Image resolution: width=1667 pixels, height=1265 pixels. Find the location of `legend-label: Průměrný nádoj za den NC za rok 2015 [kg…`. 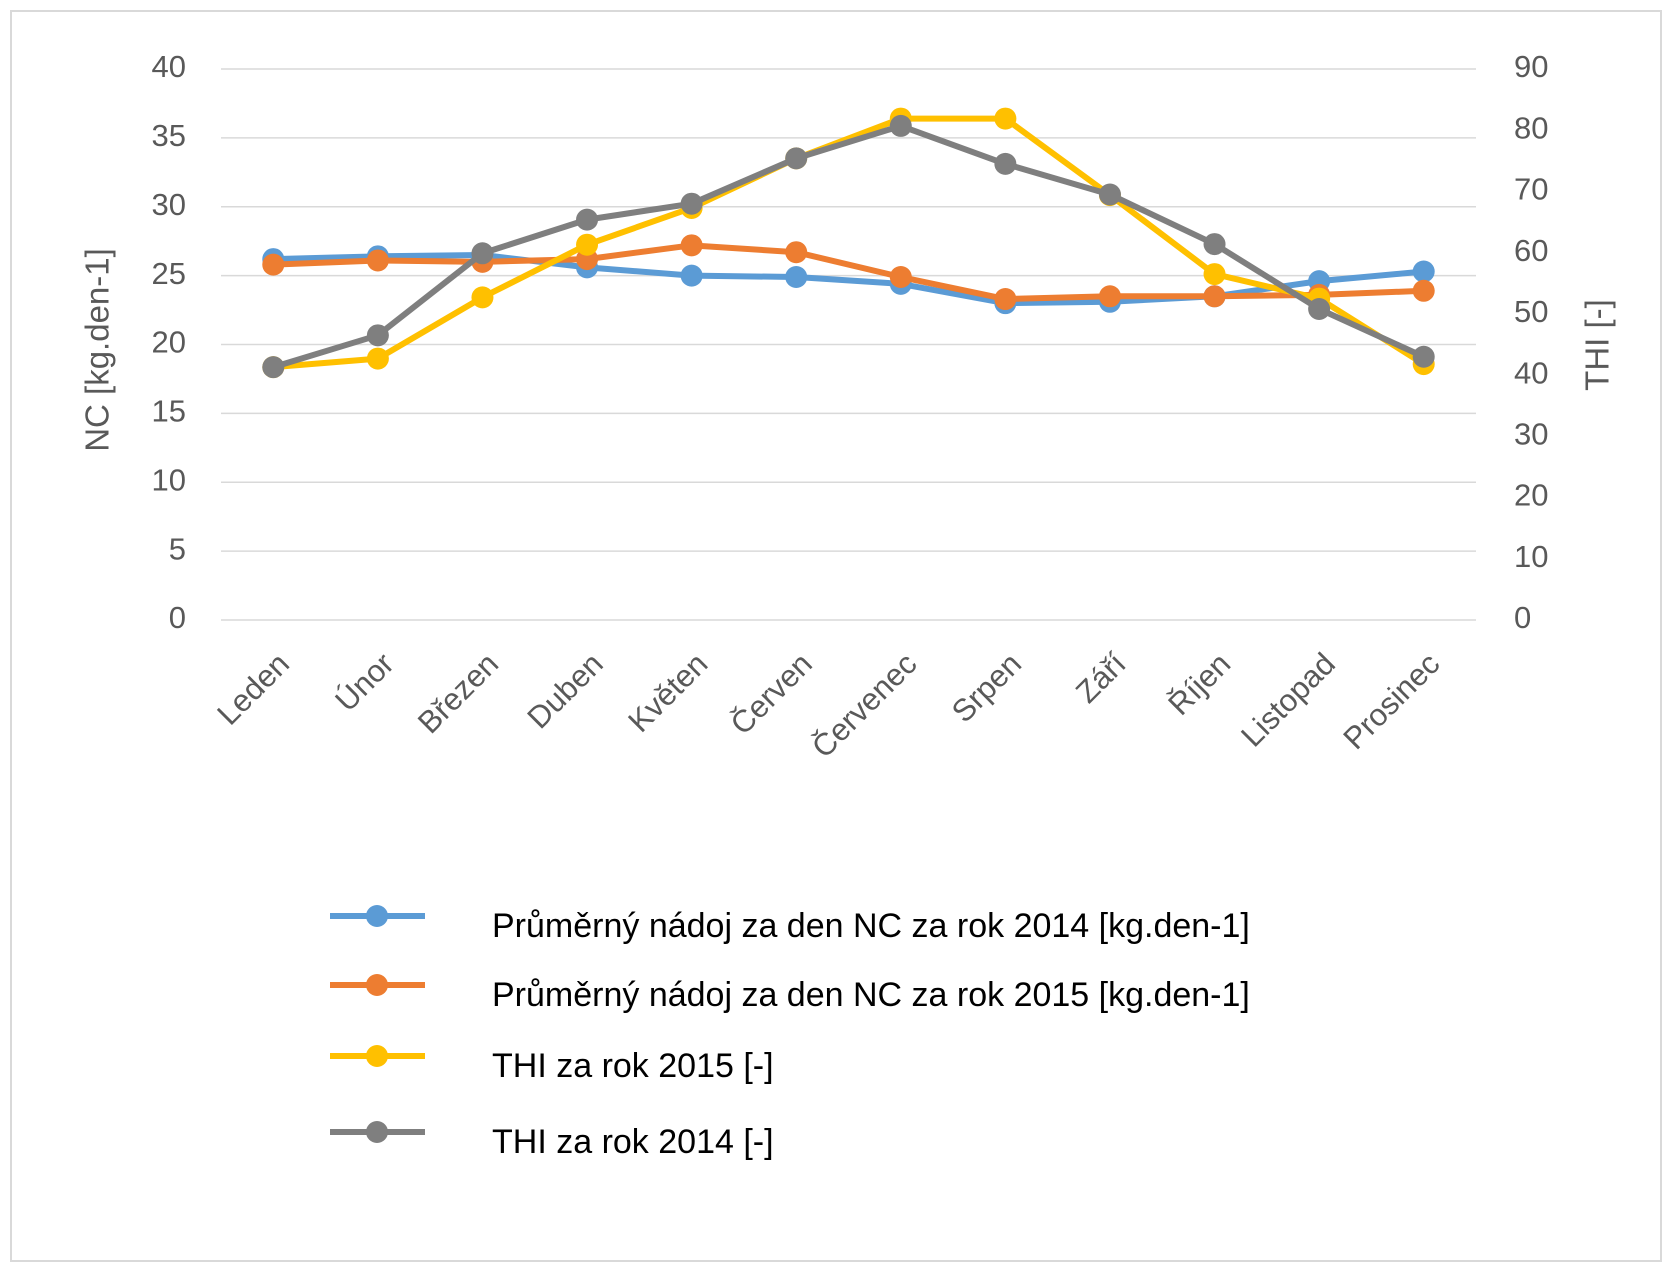

legend-label: Průměrný nádoj za den NC za rok 2015 [kg… is located at coordinates (871, 995).